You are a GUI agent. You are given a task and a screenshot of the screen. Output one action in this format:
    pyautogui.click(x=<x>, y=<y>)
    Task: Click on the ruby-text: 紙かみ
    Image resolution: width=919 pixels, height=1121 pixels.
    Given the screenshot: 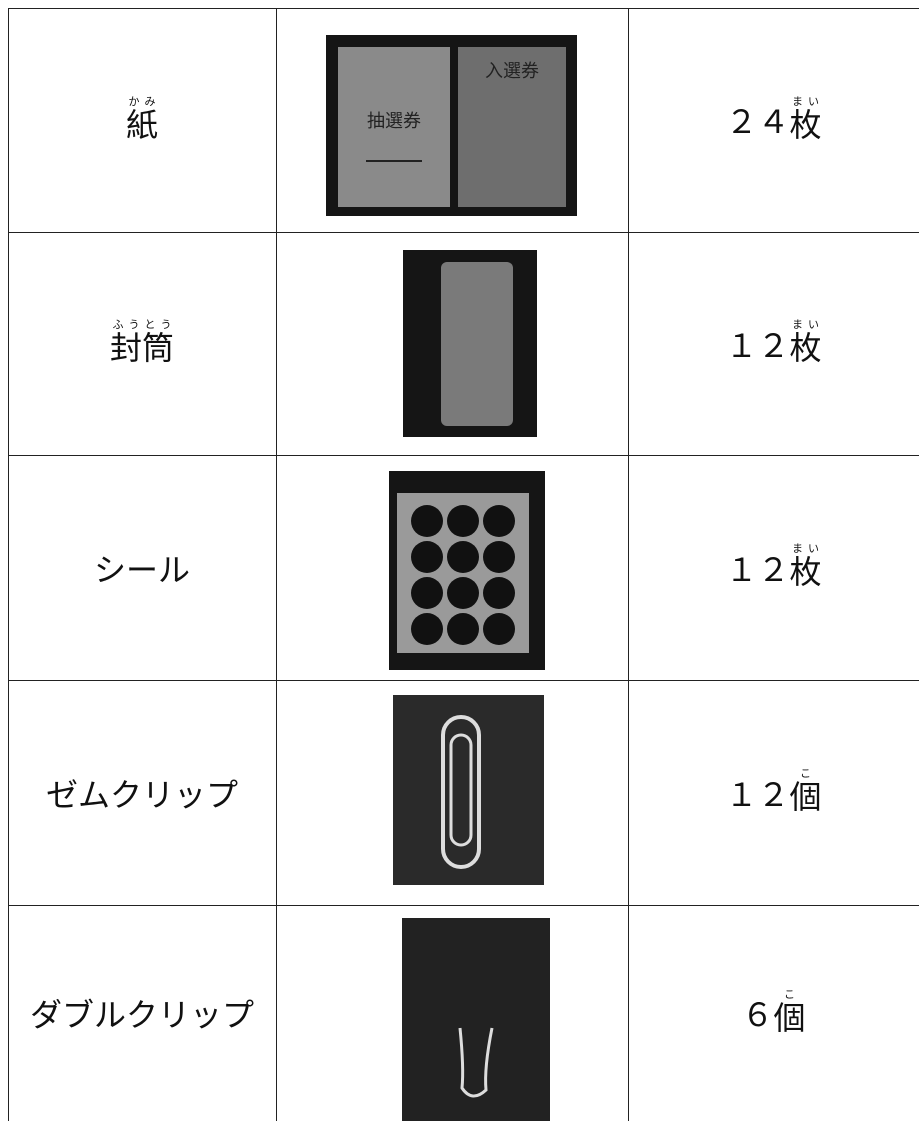 What is the action you would take?
    pyautogui.click(x=142, y=120)
    